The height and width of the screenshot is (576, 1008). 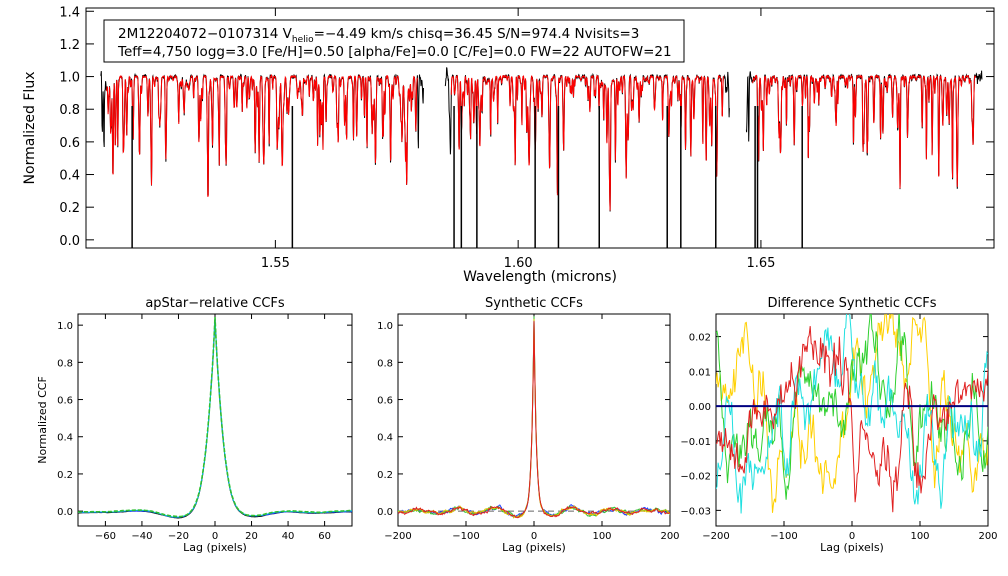 I want to click on apstar-ccf-xtick-label: 20, so click(x=251, y=536).